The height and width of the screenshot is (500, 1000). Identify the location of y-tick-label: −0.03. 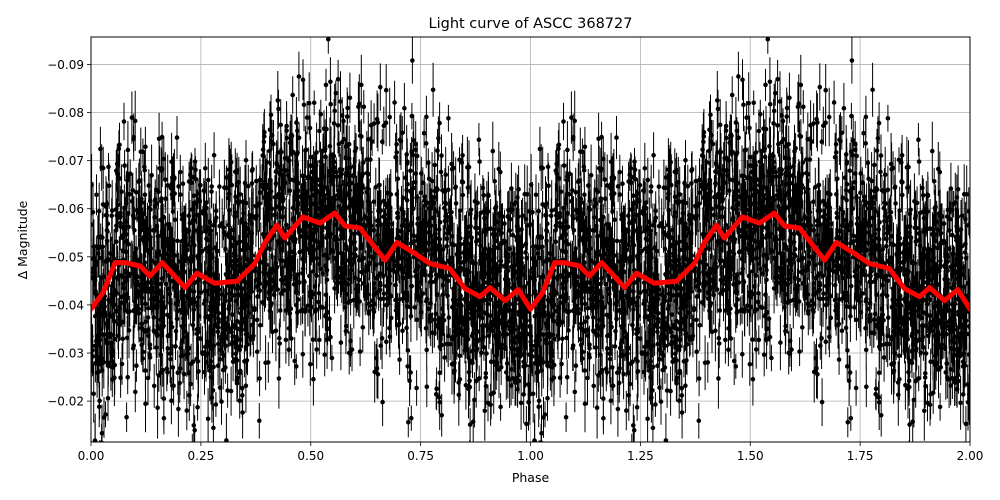
(65, 354).